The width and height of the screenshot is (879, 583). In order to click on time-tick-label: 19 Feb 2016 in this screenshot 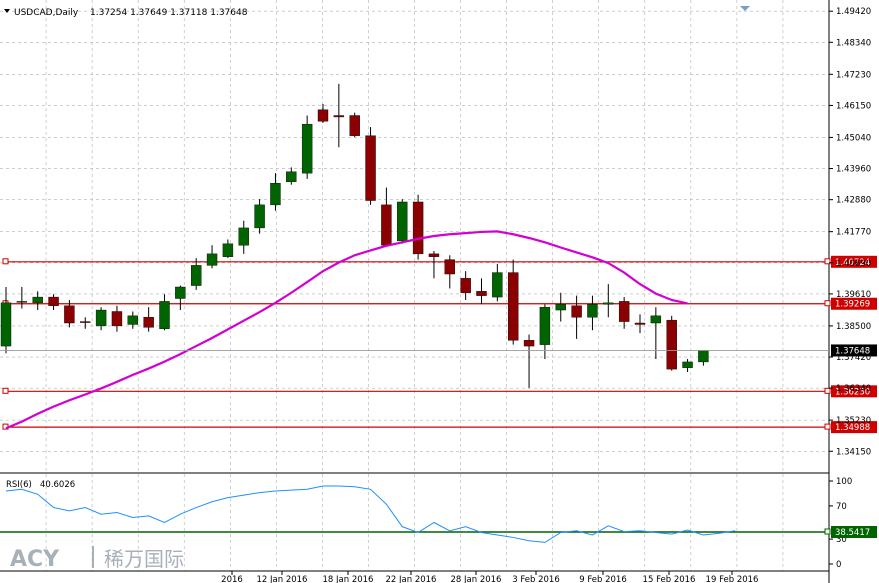, I will do `click(732, 579)`.